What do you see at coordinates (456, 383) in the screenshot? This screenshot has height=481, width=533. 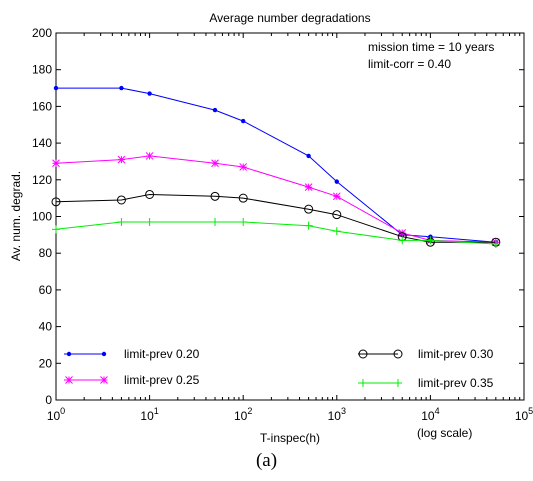 I see `legend-label: limit-prev 0.35` at bounding box center [456, 383].